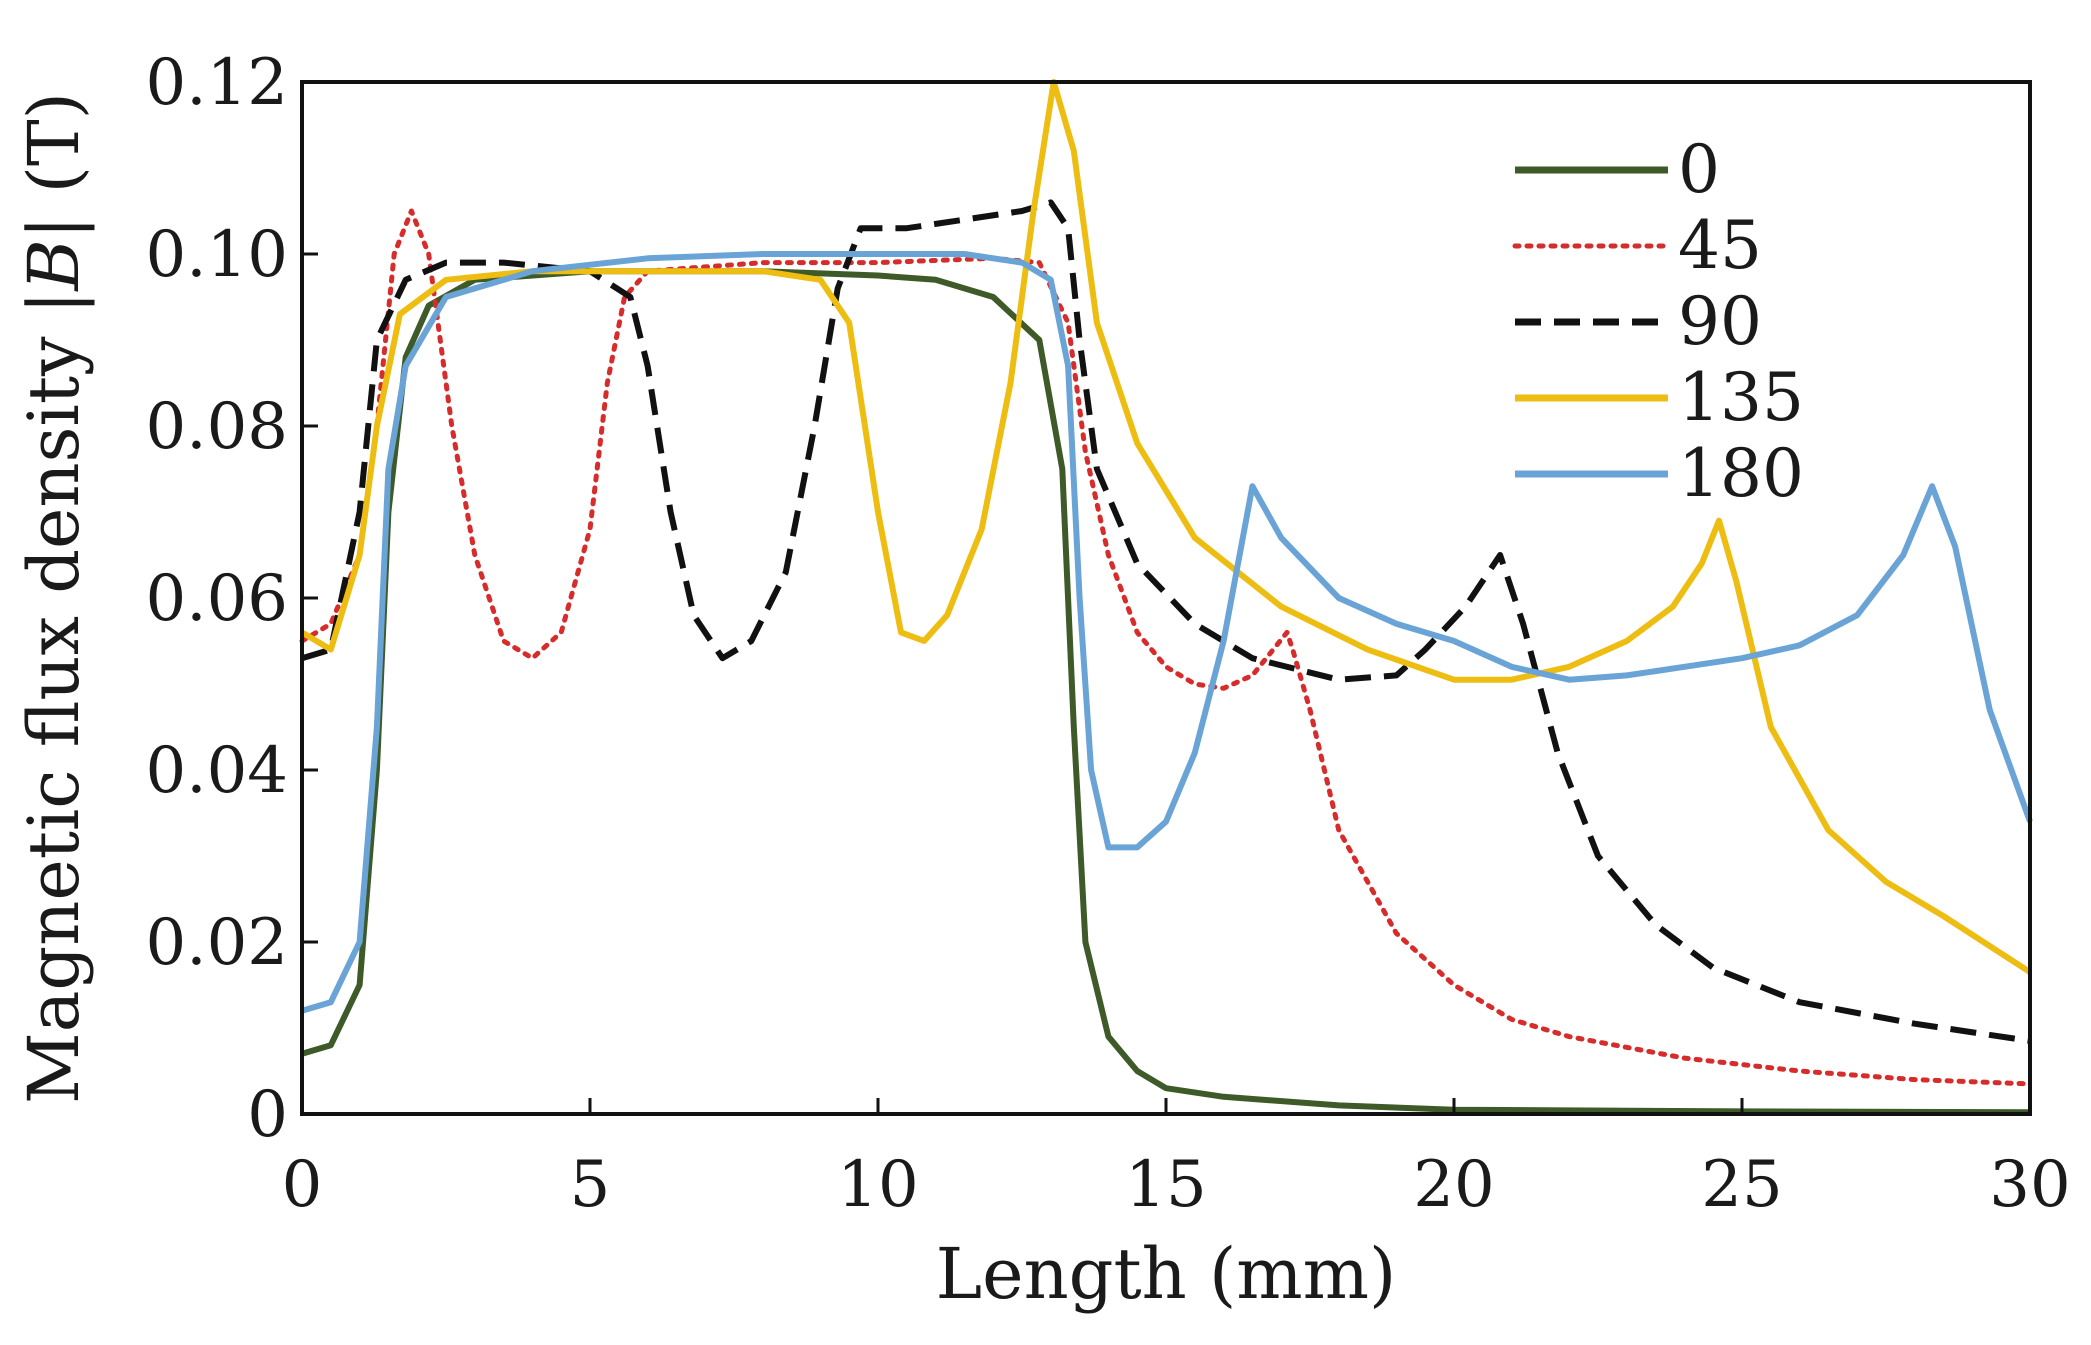  I want to click on y-axis-label-unit: (T), so click(54, 154).